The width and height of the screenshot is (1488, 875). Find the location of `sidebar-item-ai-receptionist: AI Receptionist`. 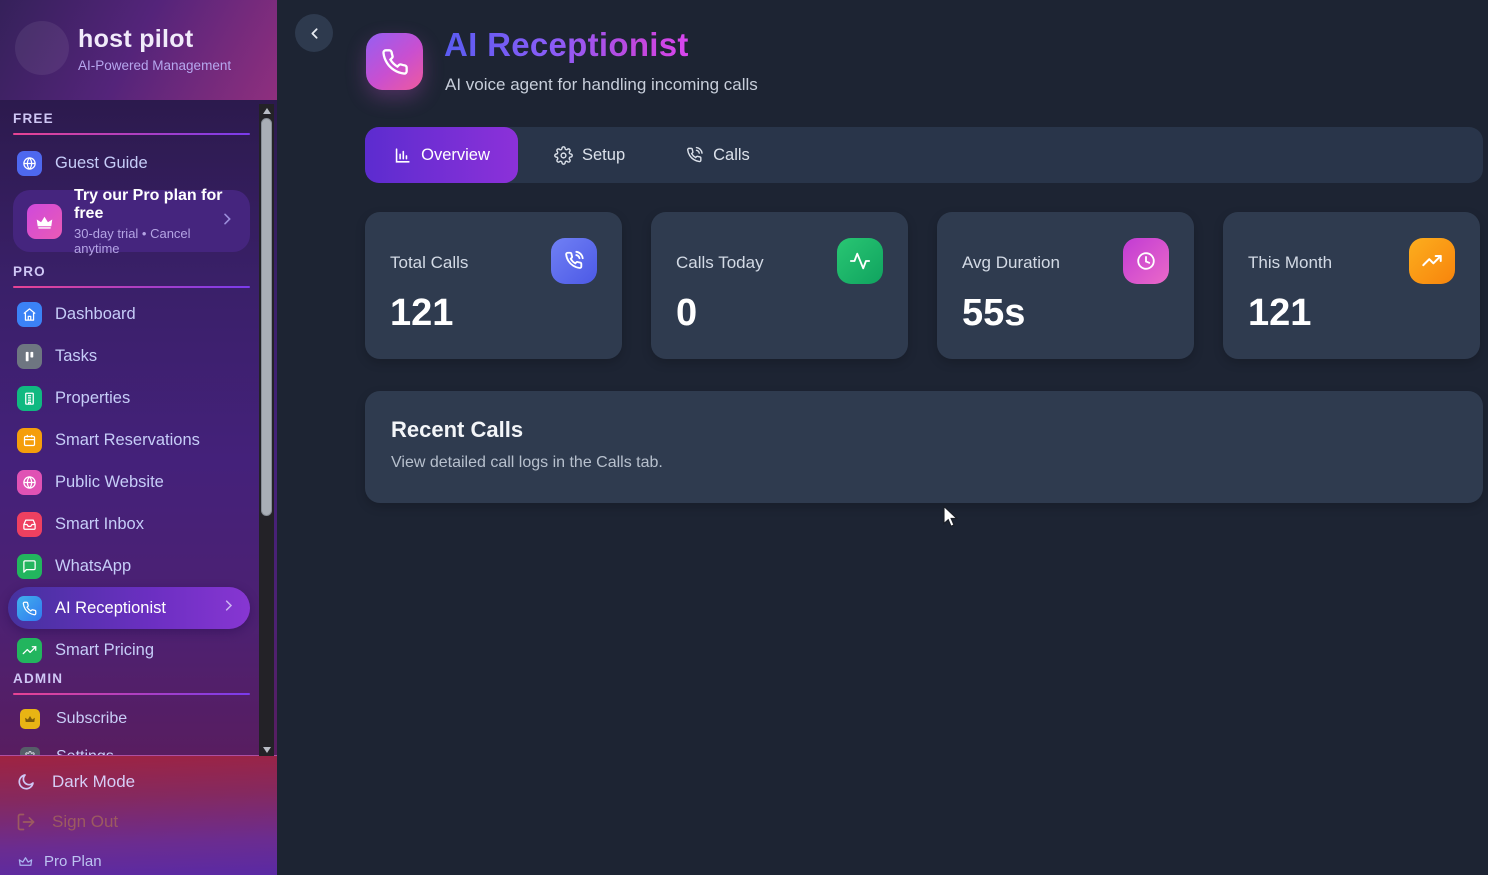

sidebar-item-ai-receptionist: AI Receptionist is located at coordinates (129, 608).